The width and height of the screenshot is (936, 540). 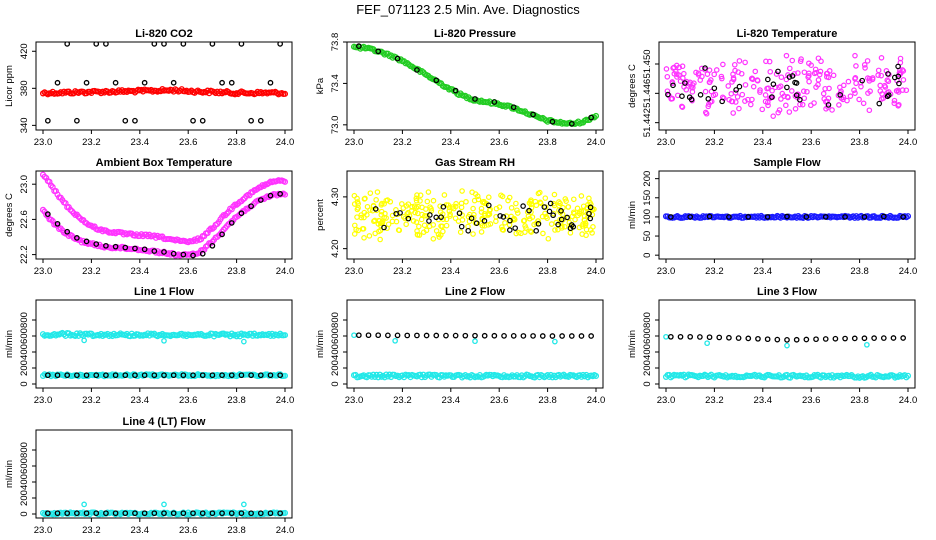 What do you see at coordinates (475, 292) in the screenshot?
I see `panel-title: Line 2 Flow` at bounding box center [475, 292].